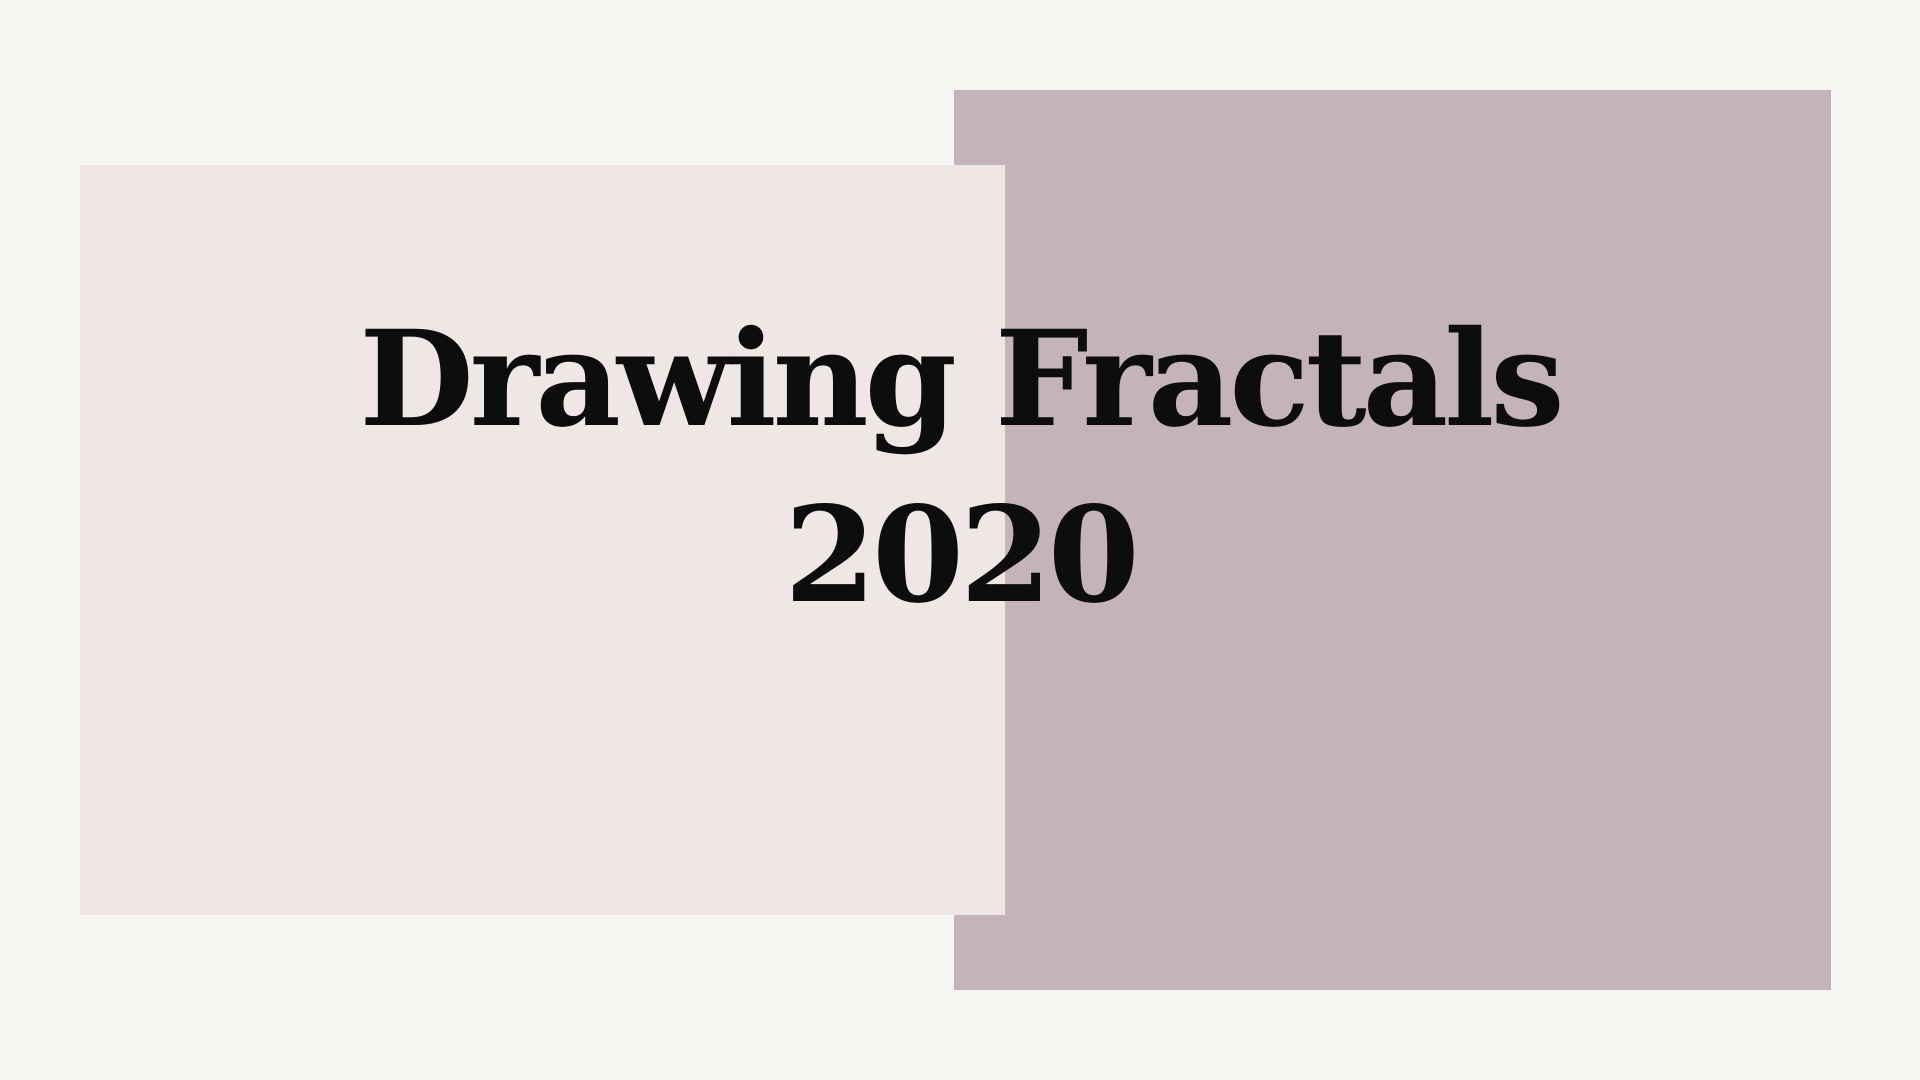 The height and width of the screenshot is (1080, 1920). I want to click on slide-title-line-2: 2020, so click(961, 555).